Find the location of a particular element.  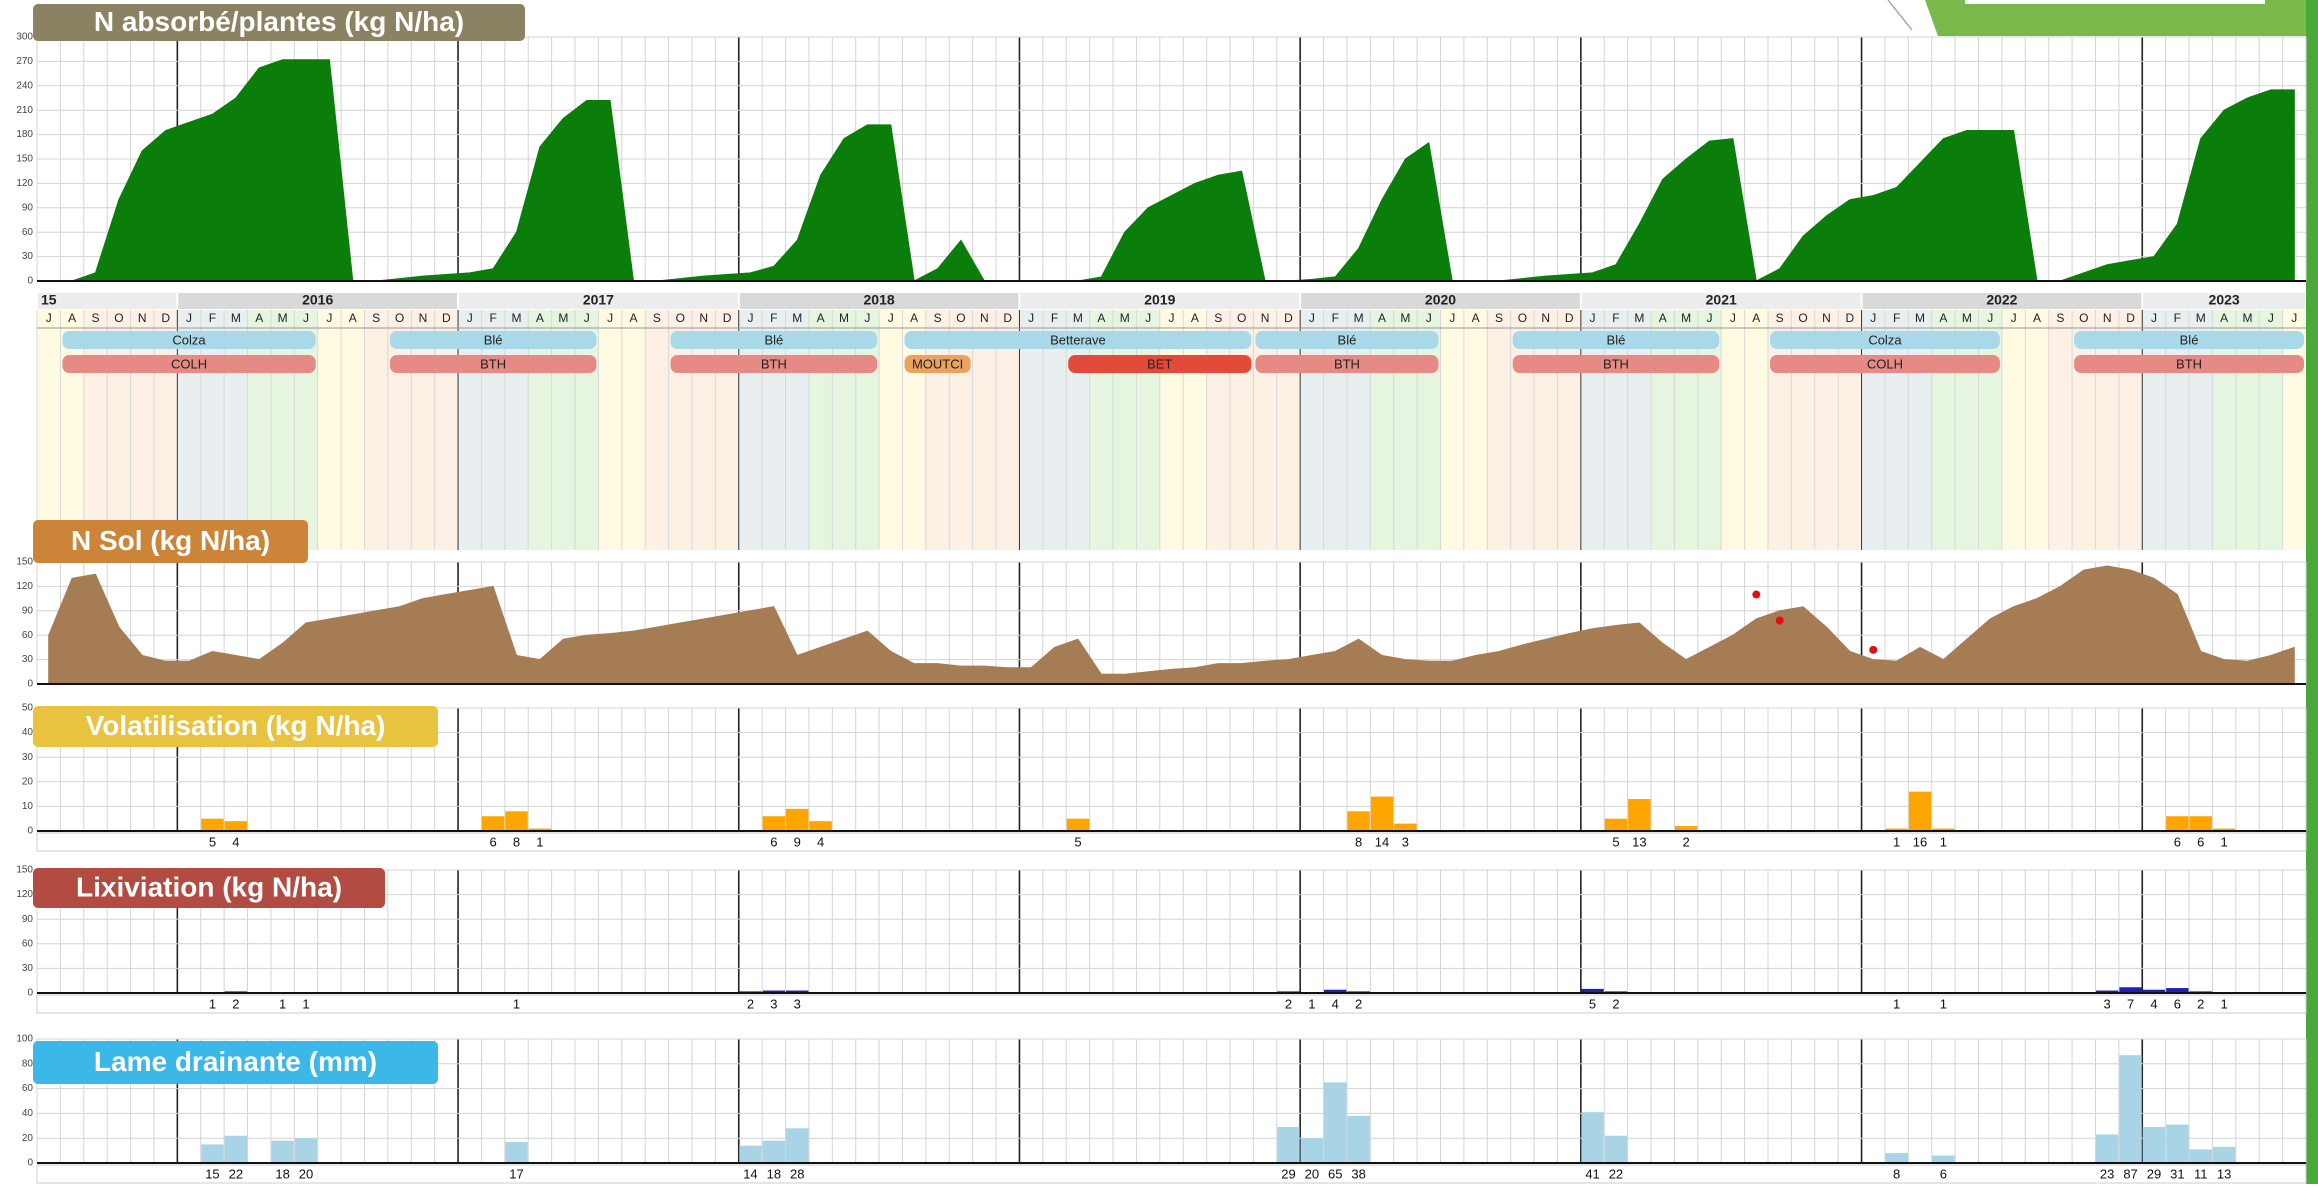

panel-title: N absorbé/plantes (kg N/ha) is located at coordinates (279, 21).